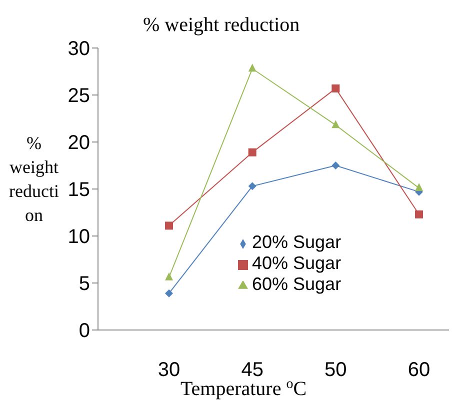 This screenshot has height=402, width=454. What do you see at coordinates (297, 263) in the screenshot?
I see `legend-label: 40% Sugar` at bounding box center [297, 263].